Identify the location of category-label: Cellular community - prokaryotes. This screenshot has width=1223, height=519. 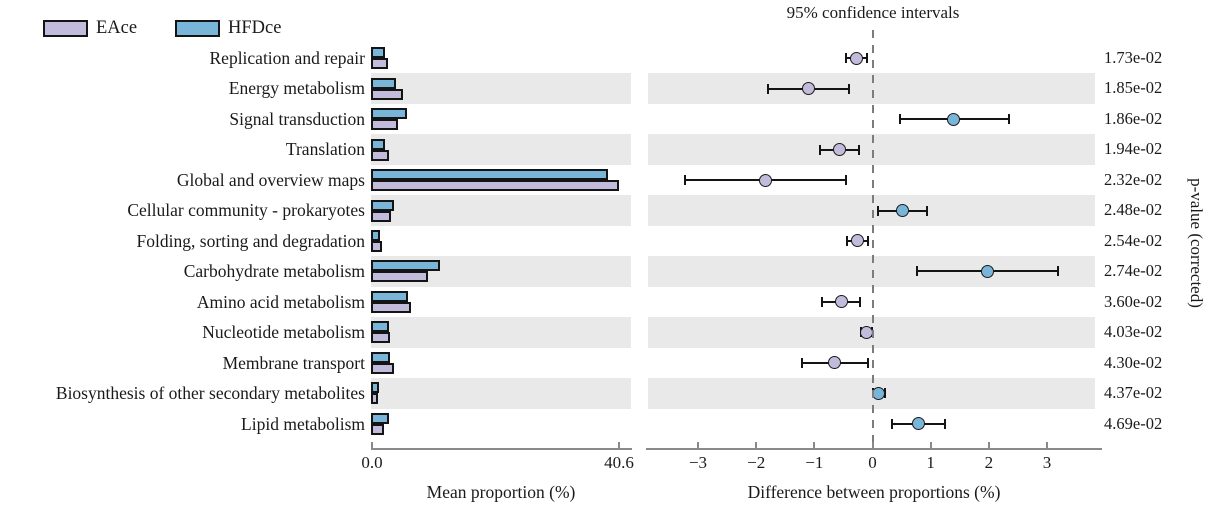
(246, 210).